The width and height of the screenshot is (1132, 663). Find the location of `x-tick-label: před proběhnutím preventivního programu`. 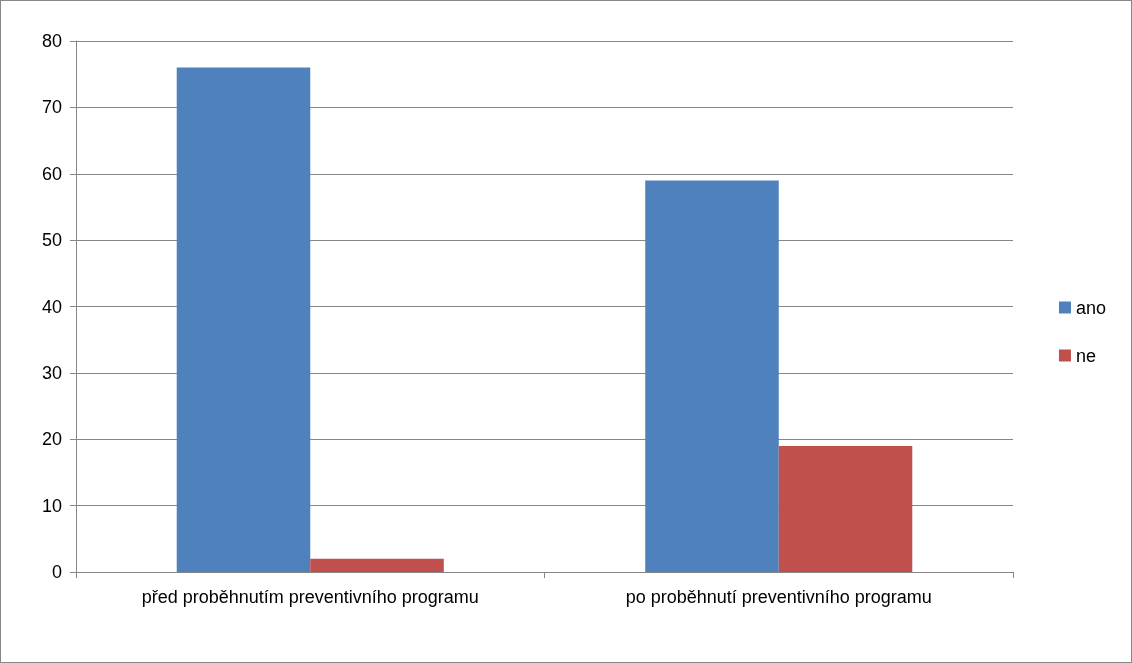

x-tick-label: před proběhnutím preventivního programu is located at coordinates (310, 597).